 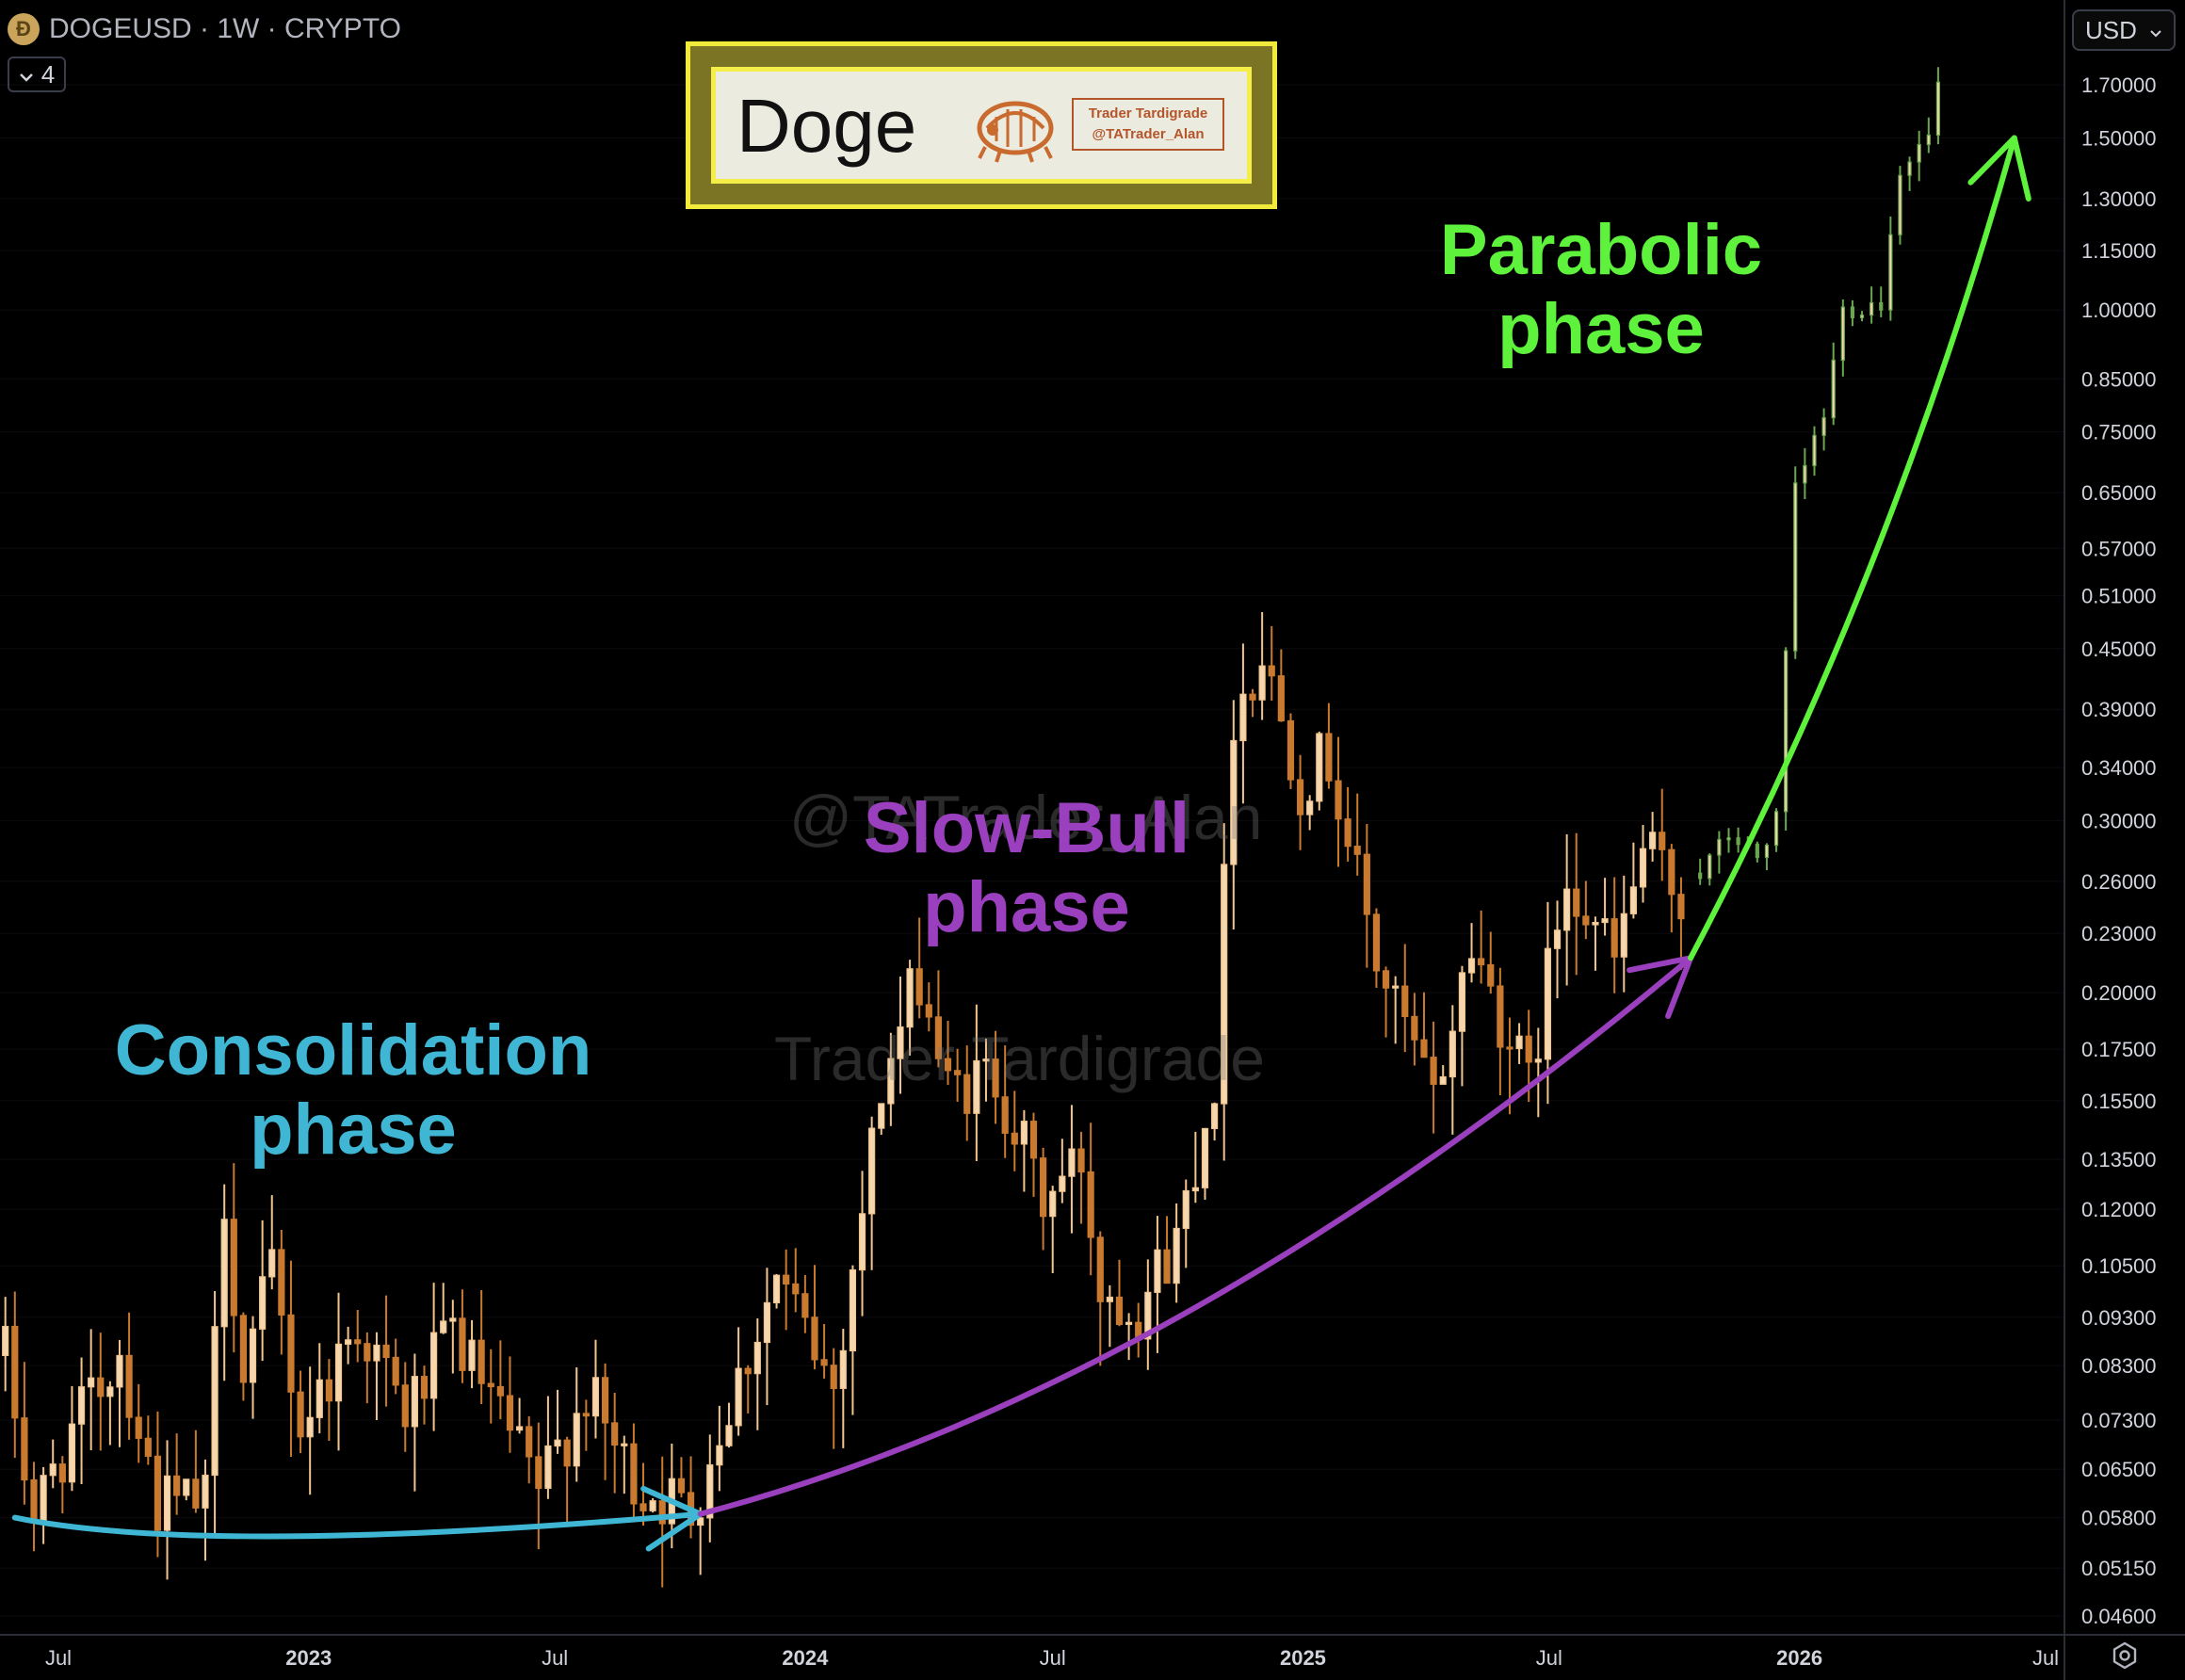 What do you see at coordinates (2119, 882) in the screenshot?
I see `price-tick-label: 0.26000` at bounding box center [2119, 882].